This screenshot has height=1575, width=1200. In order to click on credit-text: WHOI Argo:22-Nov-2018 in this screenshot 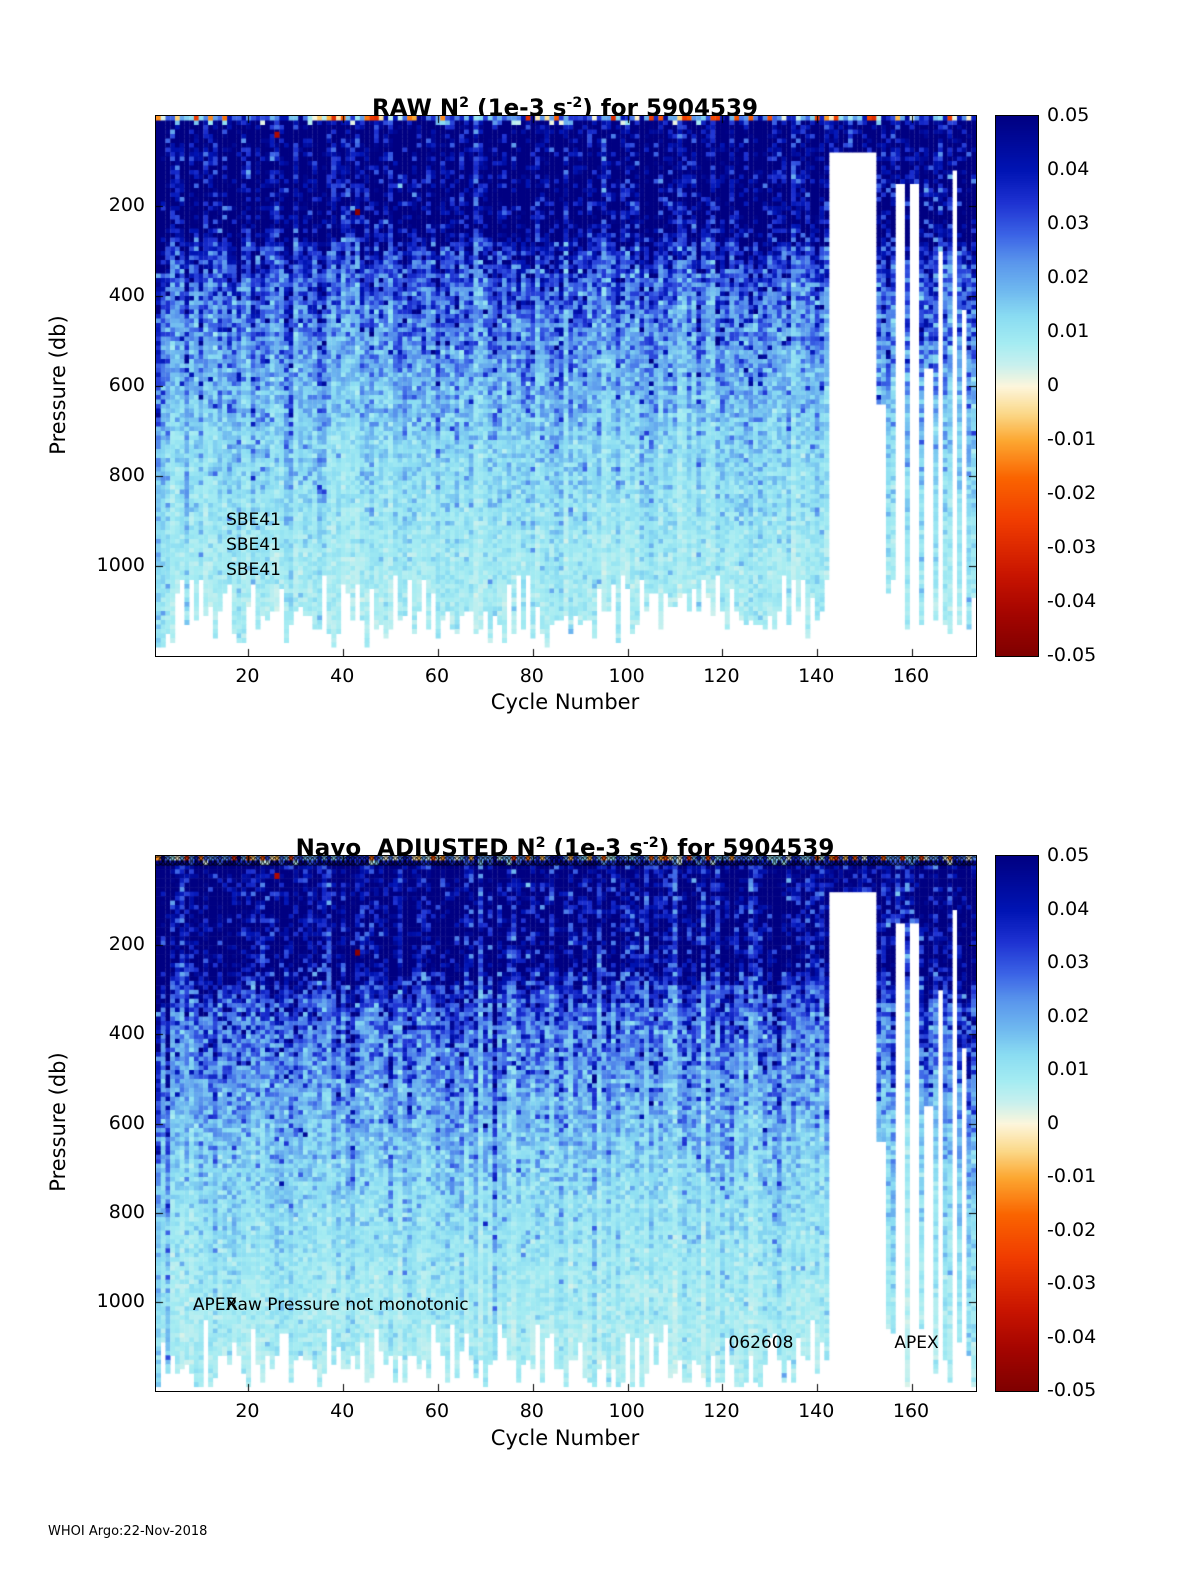, I will do `click(128, 1531)`.